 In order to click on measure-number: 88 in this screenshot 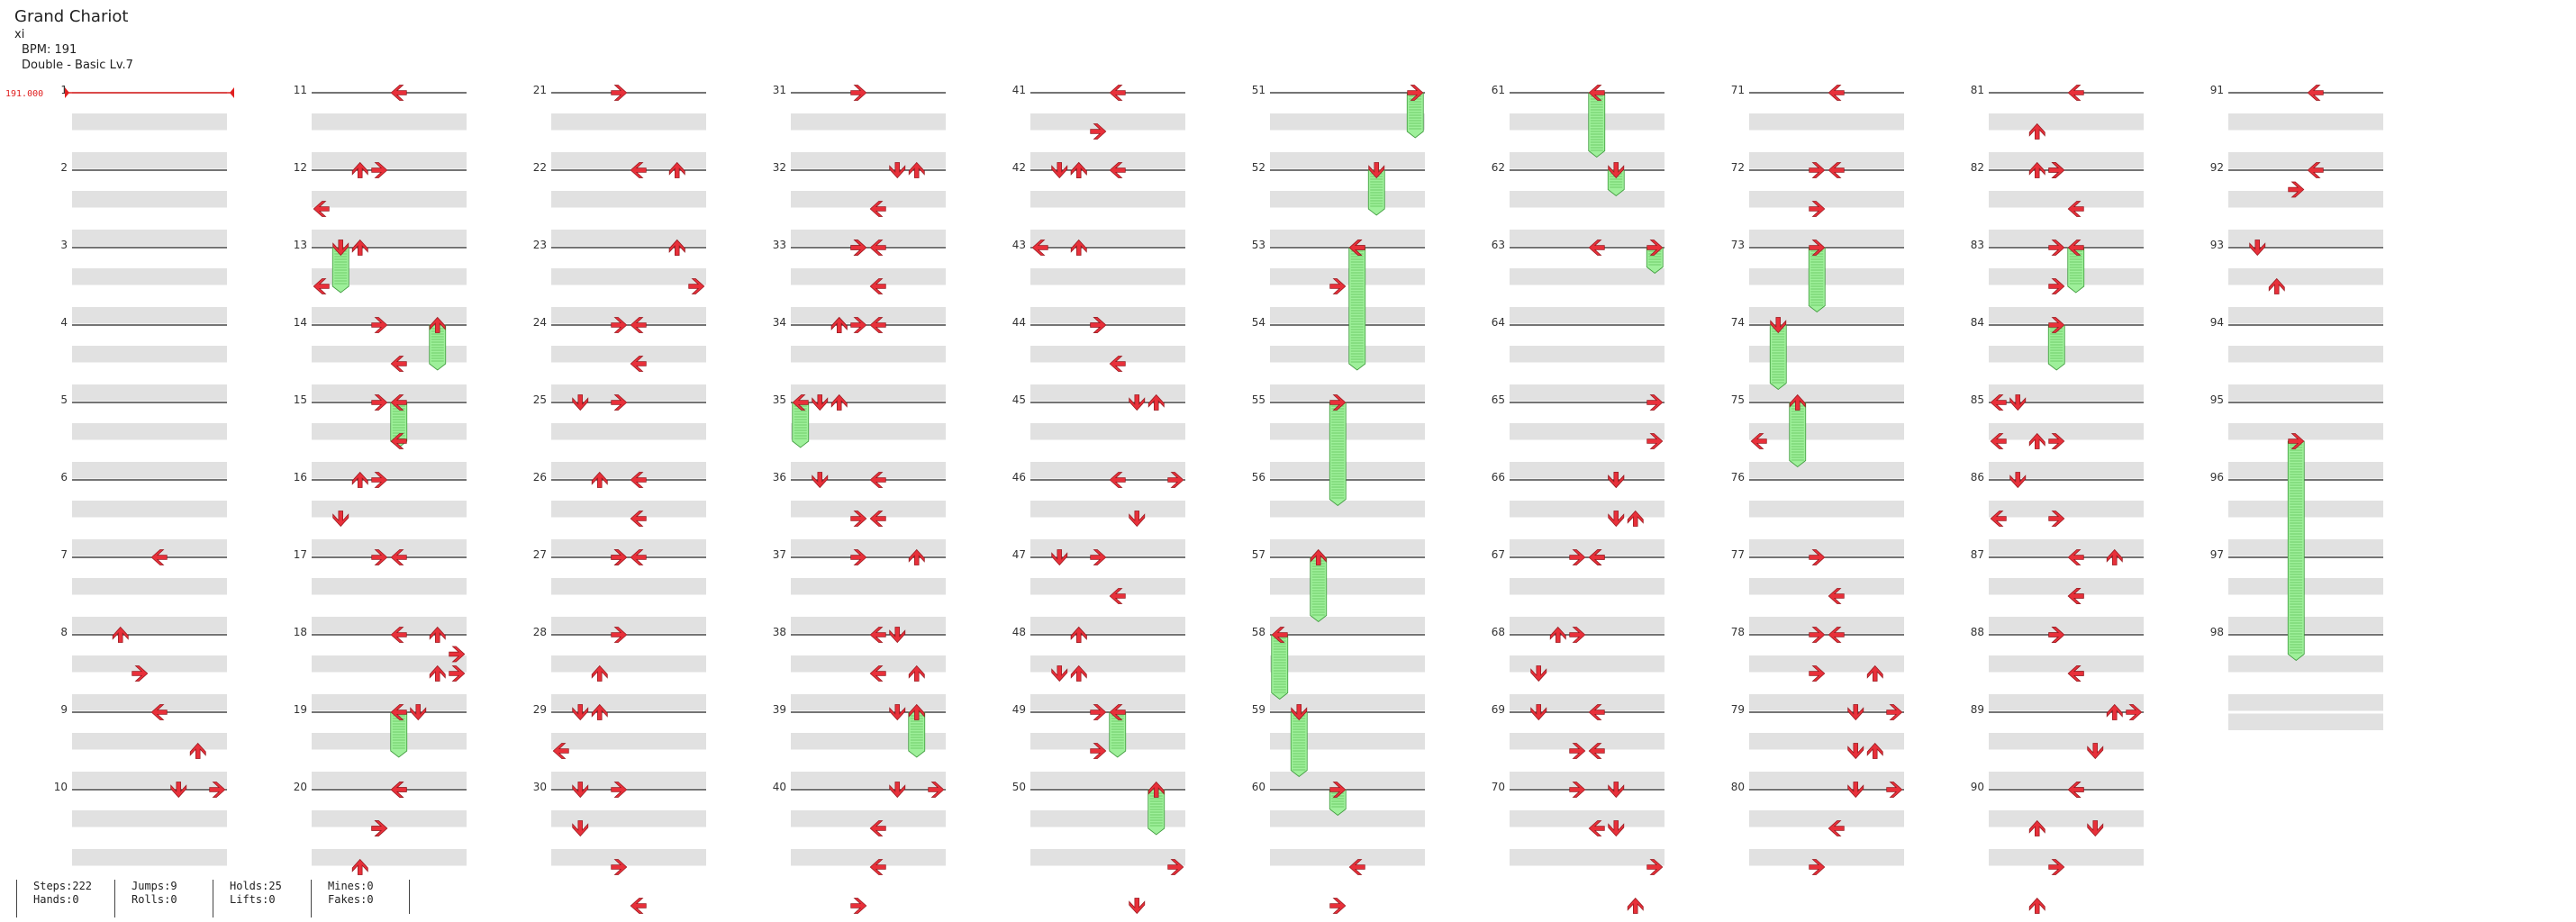, I will do `click(1977, 632)`.